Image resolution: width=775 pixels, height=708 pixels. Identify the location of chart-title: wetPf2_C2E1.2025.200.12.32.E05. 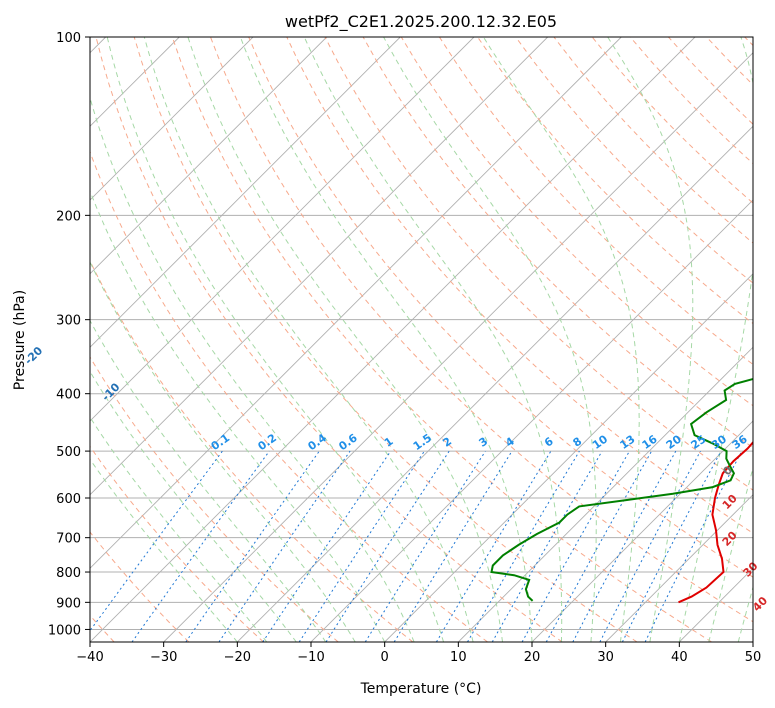
(421, 22).